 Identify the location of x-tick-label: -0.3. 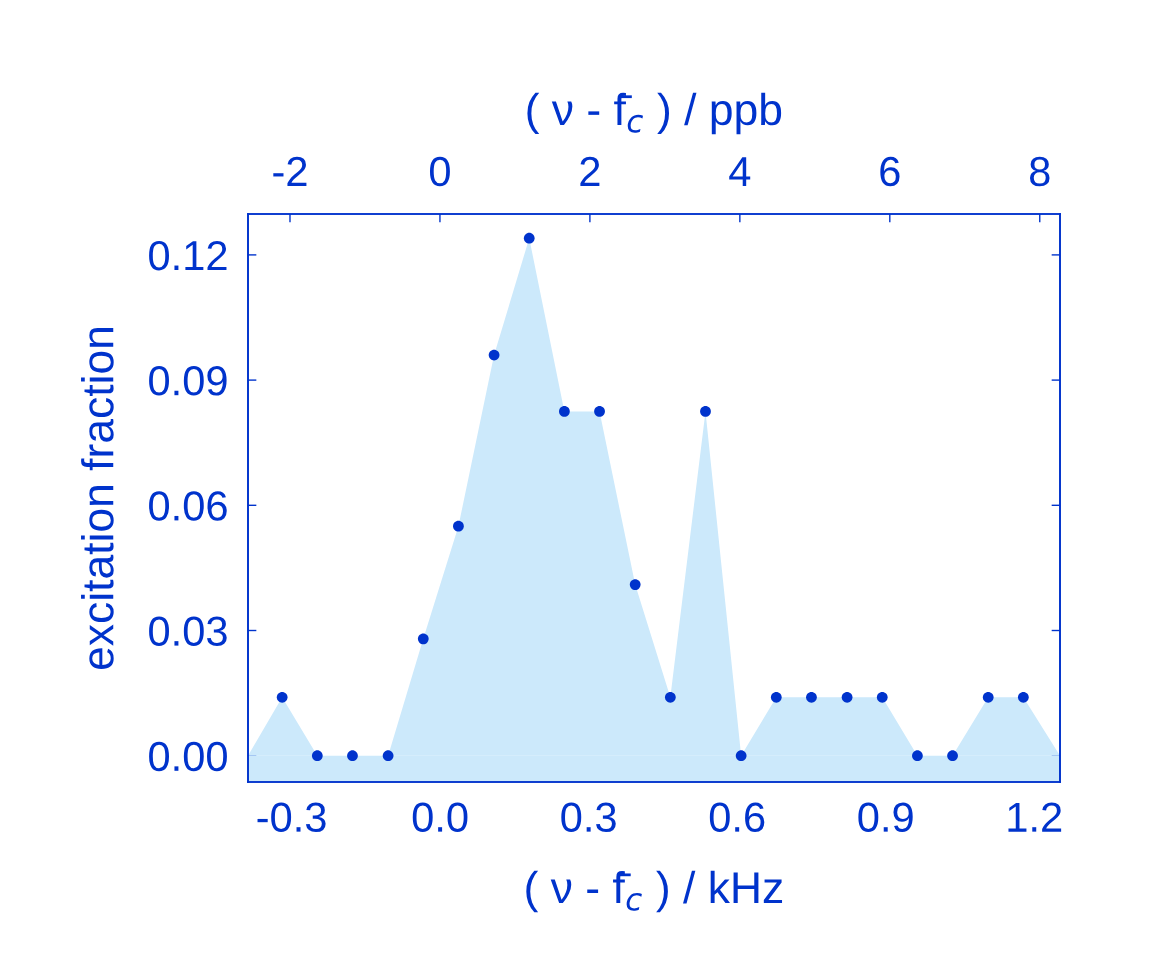
(291, 817).